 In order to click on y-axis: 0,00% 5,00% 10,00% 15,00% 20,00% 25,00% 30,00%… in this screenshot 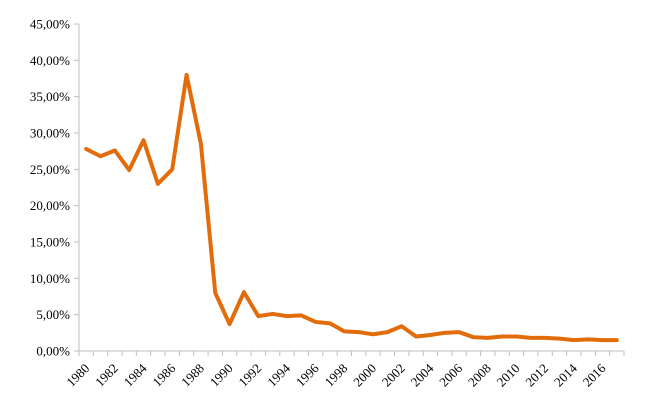, I will do `click(55, 188)`.